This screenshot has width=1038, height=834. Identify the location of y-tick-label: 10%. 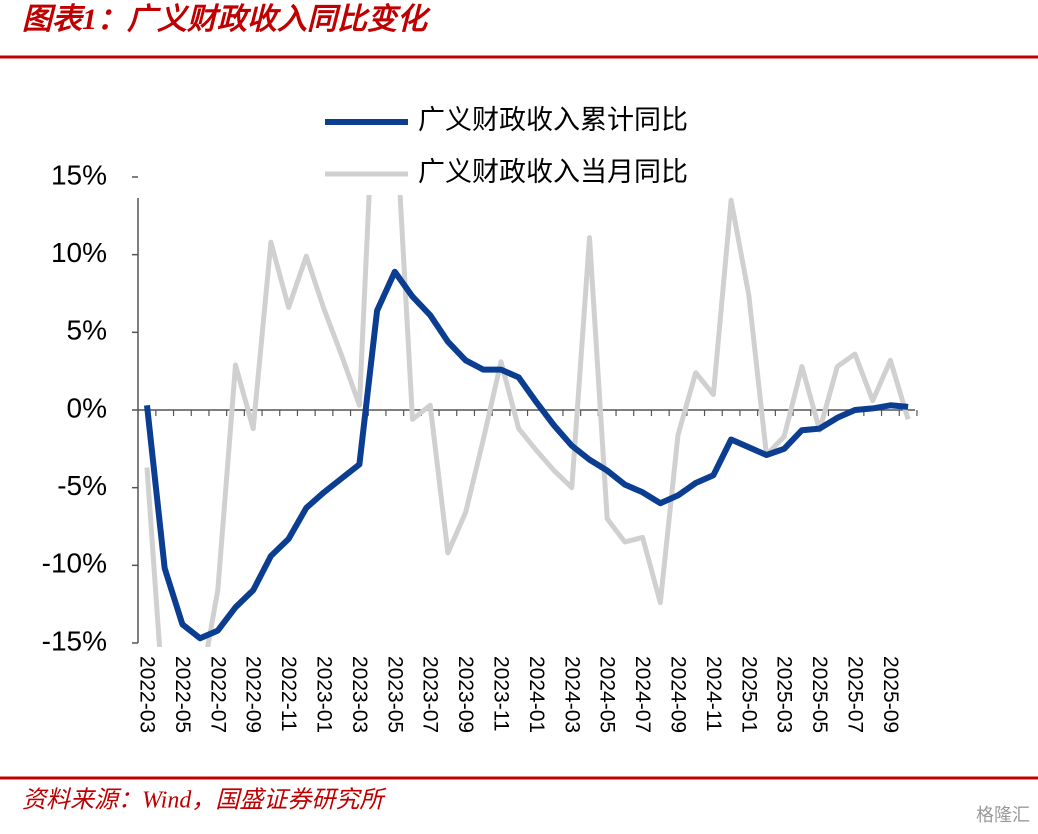
(79, 252).